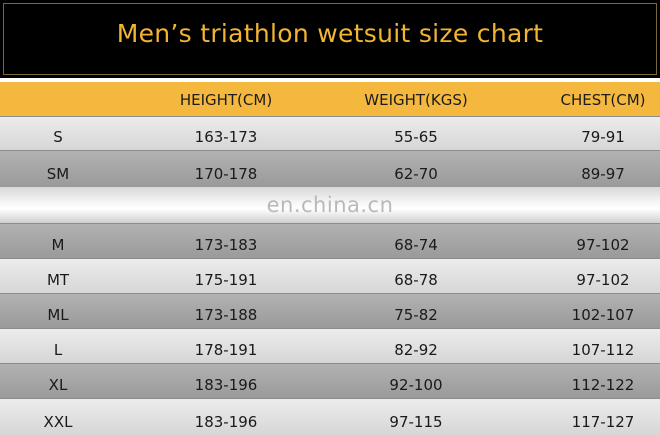  What do you see at coordinates (58, 350) in the screenshot?
I see `size-cell: L` at bounding box center [58, 350].